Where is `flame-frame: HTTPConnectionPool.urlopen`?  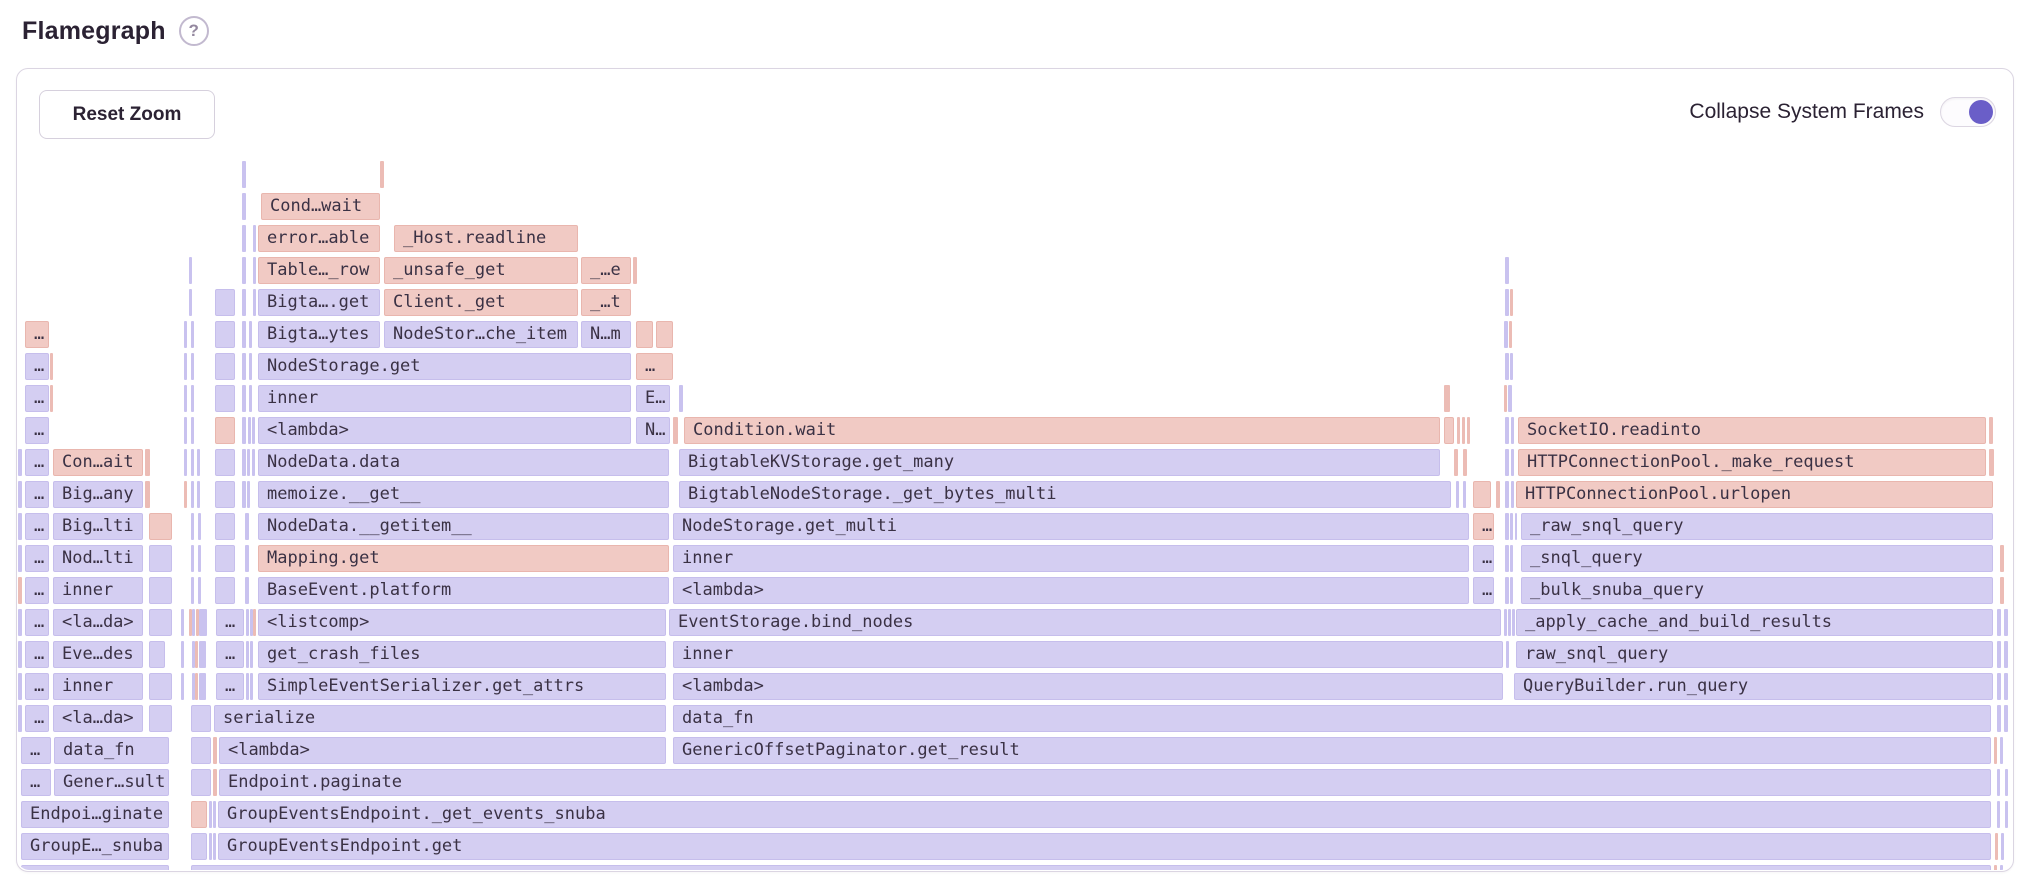 flame-frame: HTTPConnectionPool.urlopen is located at coordinates (1754, 494).